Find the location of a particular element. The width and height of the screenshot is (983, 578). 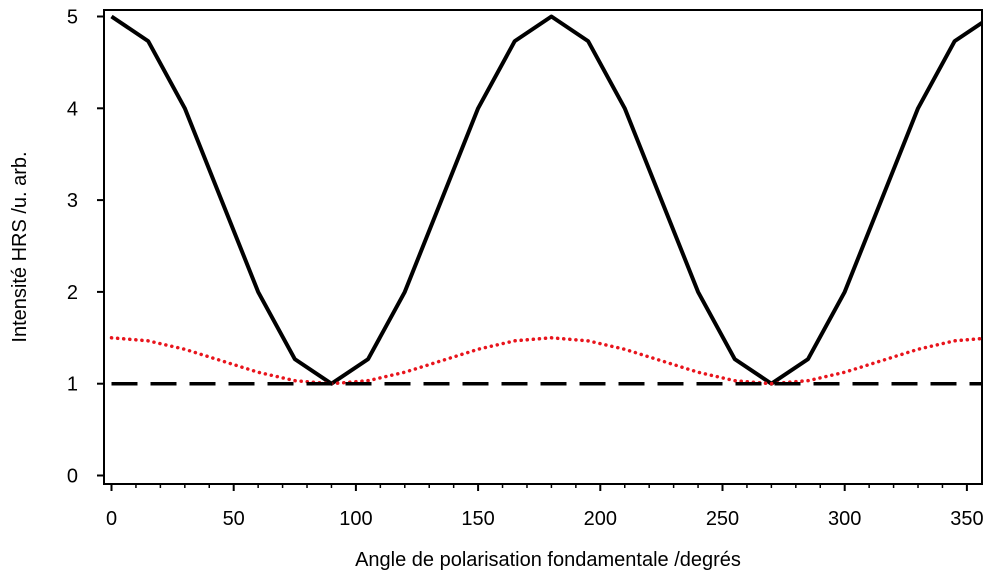

y-tick-label: 3 is located at coordinates (72, 201).